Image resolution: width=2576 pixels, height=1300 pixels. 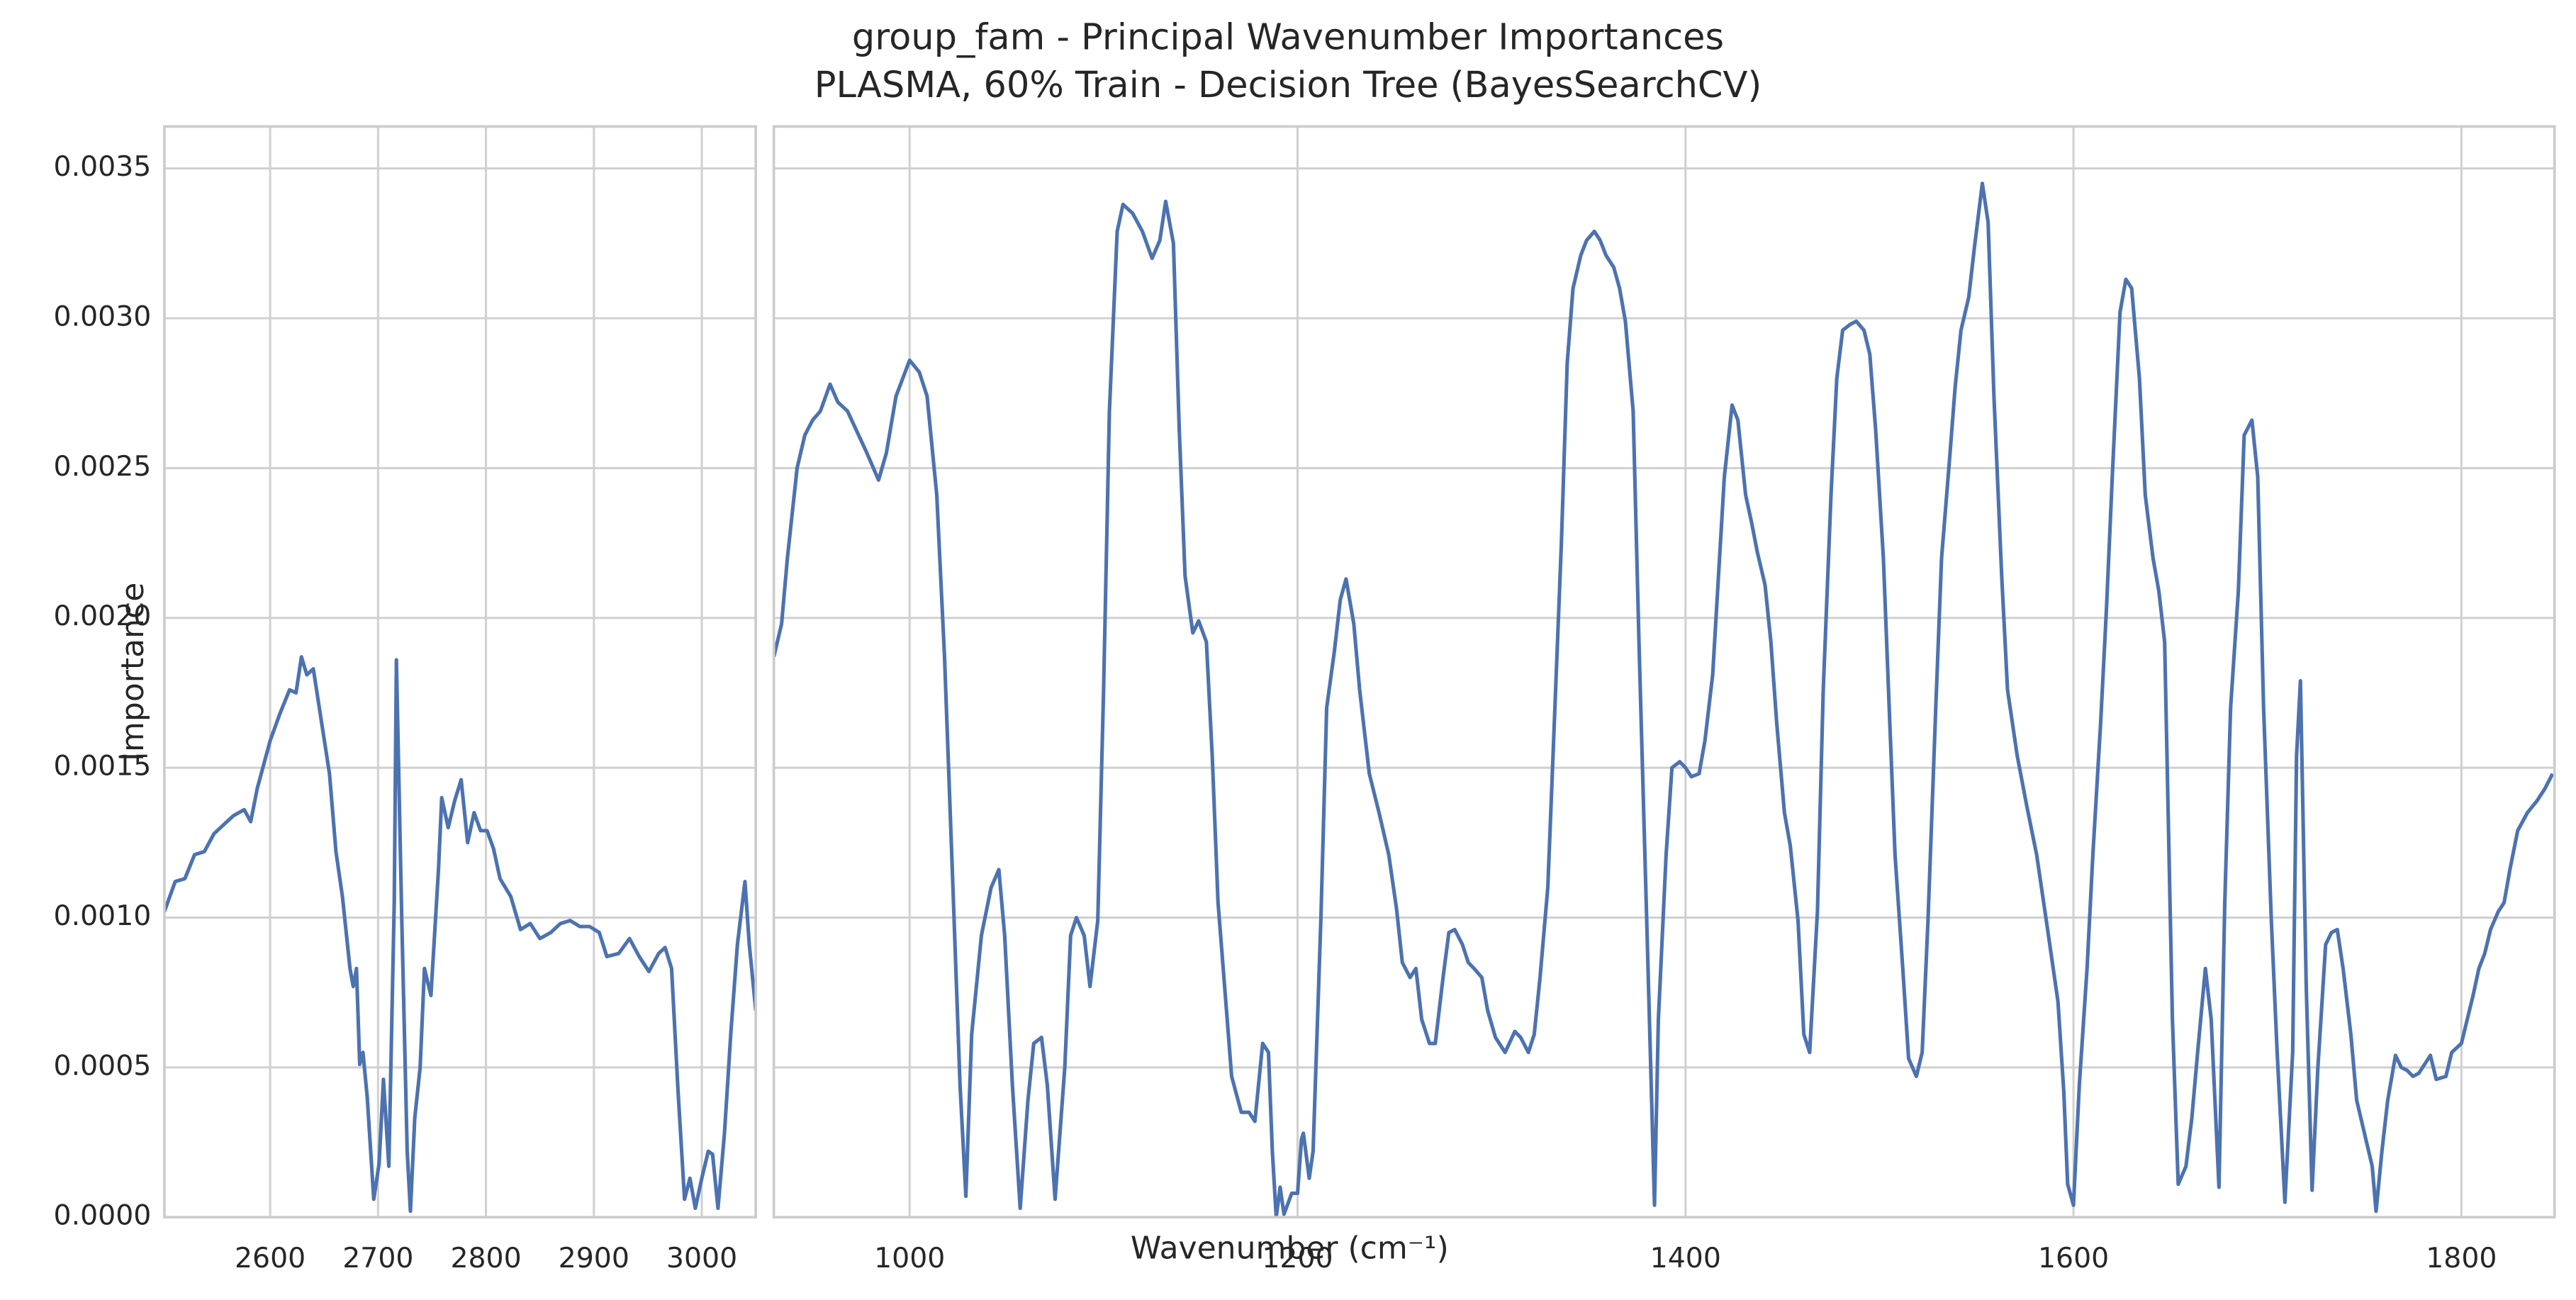 I want to click on x-tick-label: 1400, so click(x=1686, y=1258).